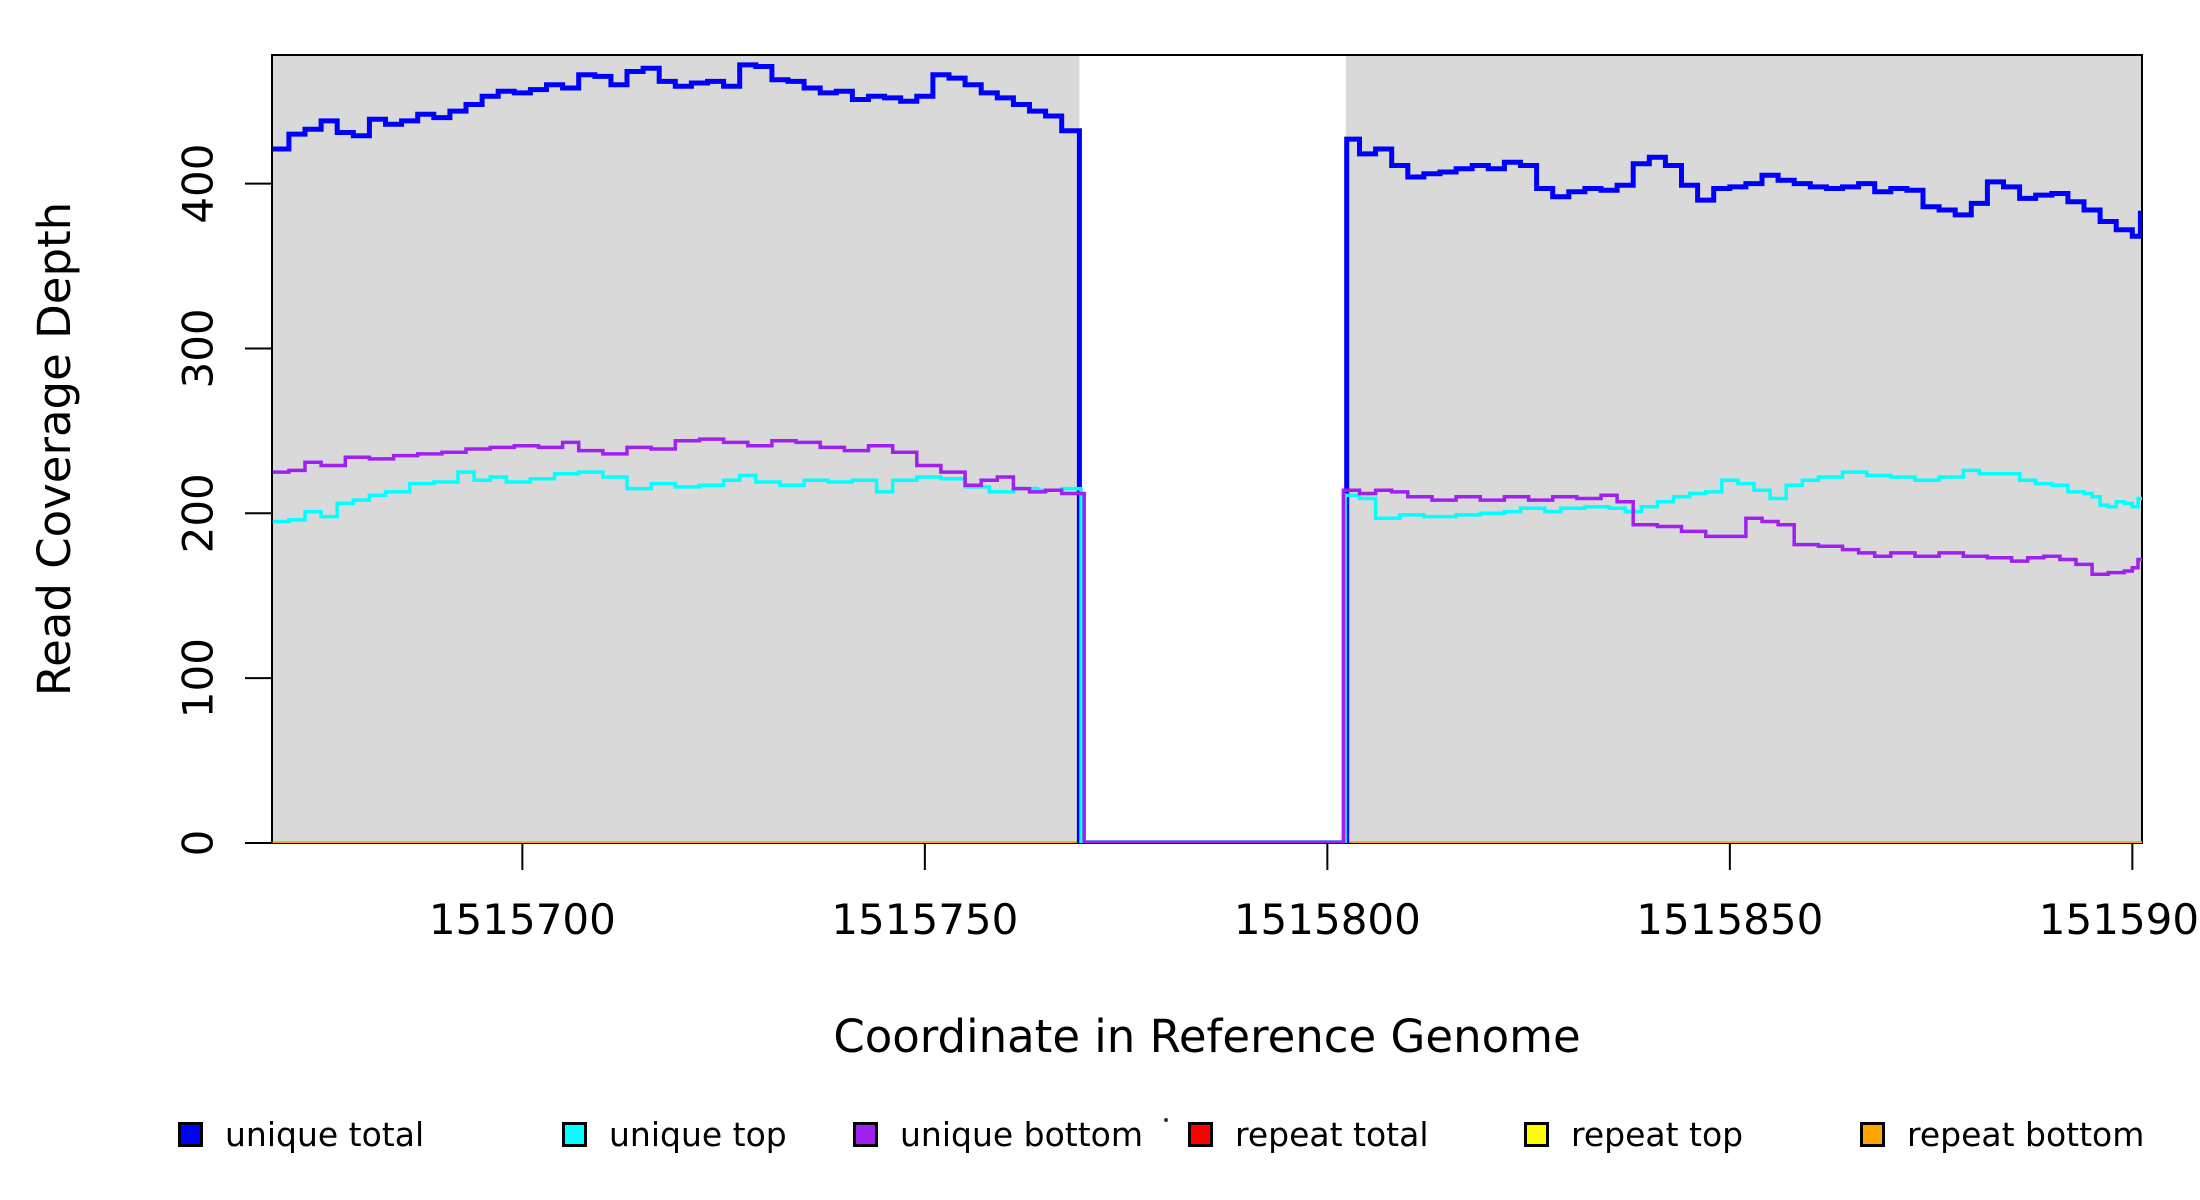  Describe the element at coordinates (1332, 1134) in the screenshot. I see `legend-label: repeat total` at that location.